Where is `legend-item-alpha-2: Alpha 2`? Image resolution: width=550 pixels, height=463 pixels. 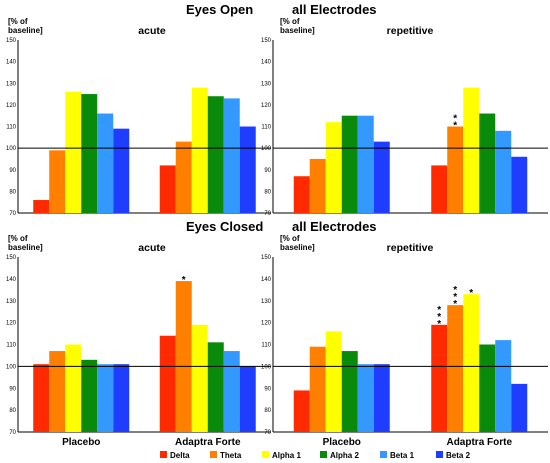
legend-item-alpha-2: Alpha 2 is located at coordinates (339, 455).